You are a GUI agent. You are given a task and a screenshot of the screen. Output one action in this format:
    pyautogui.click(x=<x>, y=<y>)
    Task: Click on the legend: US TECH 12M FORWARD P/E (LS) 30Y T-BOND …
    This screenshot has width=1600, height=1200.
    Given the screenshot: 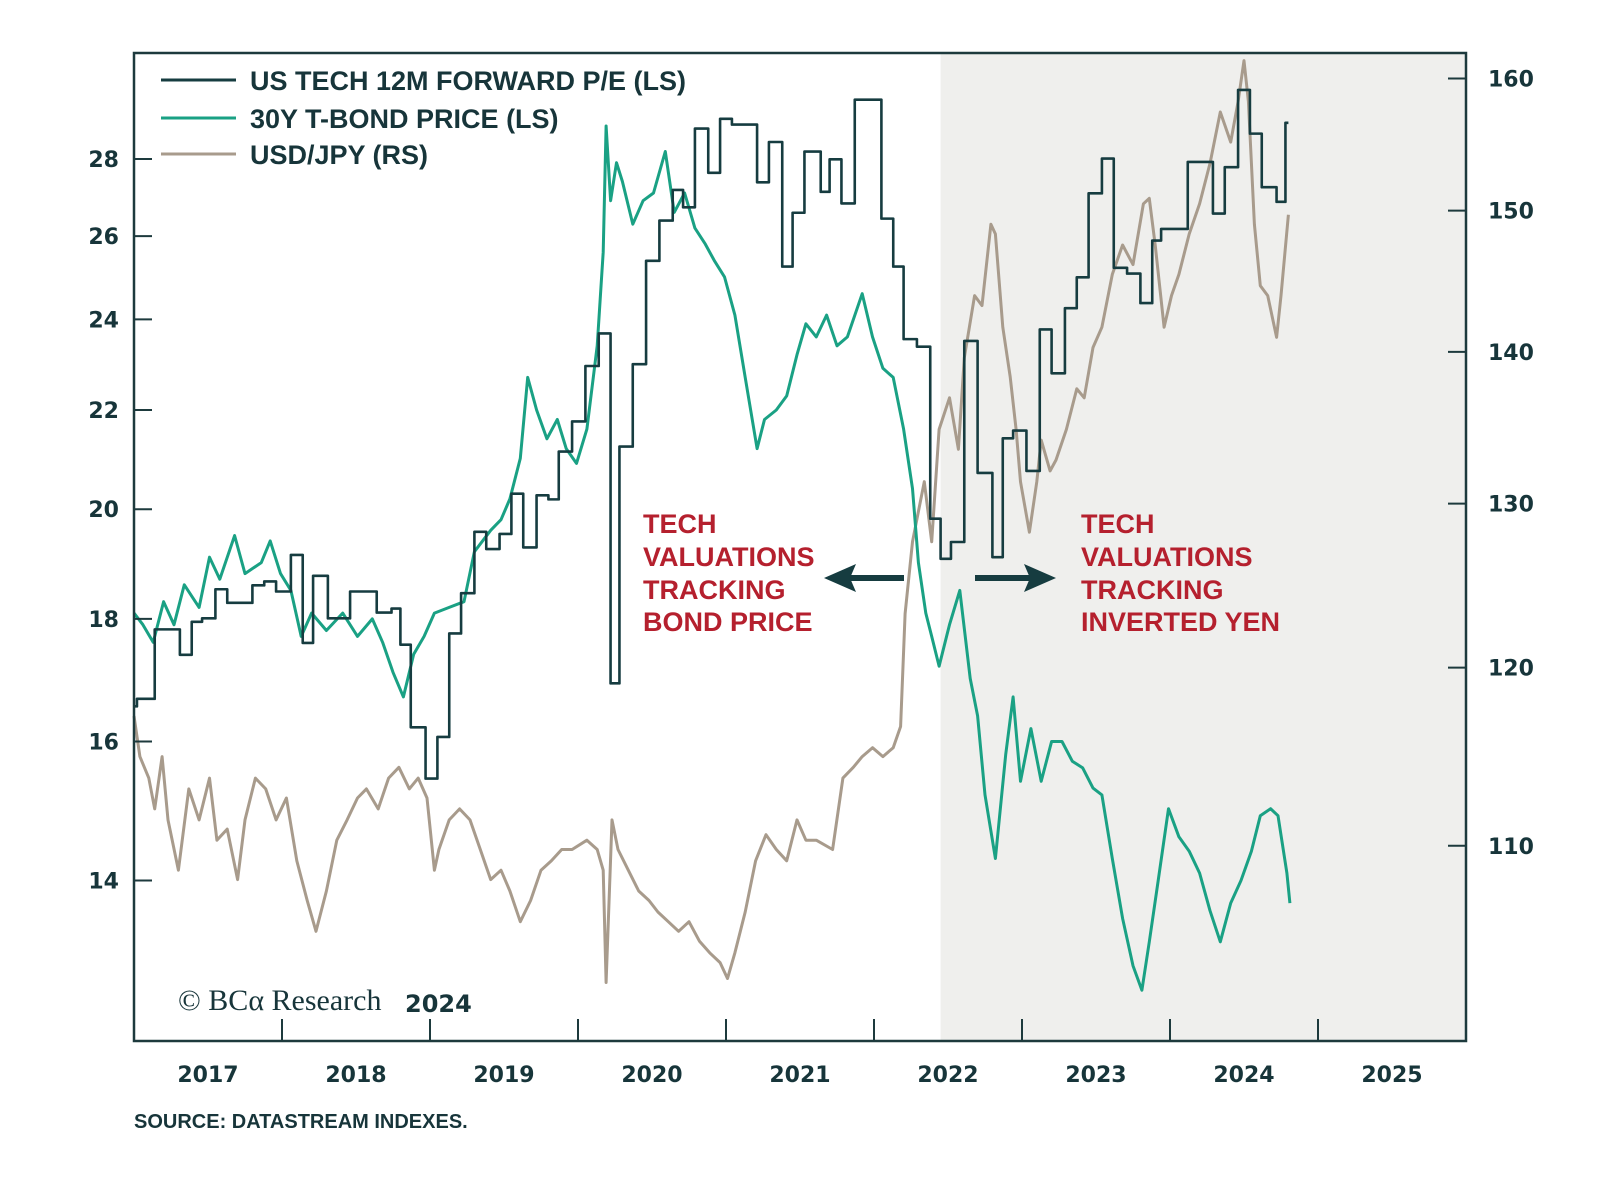 What is the action you would take?
    pyautogui.click(x=423, y=118)
    